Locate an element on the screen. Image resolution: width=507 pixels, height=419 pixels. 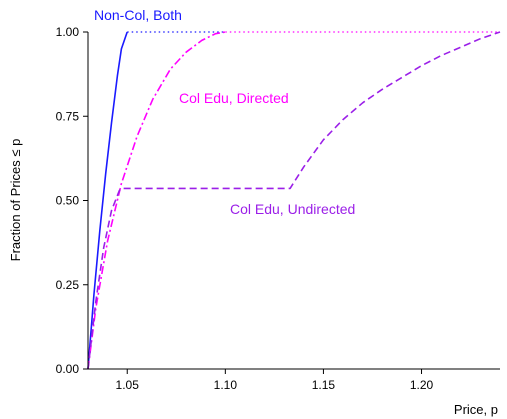
x-tick-label: 1.20 is located at coordinates (422, 385).